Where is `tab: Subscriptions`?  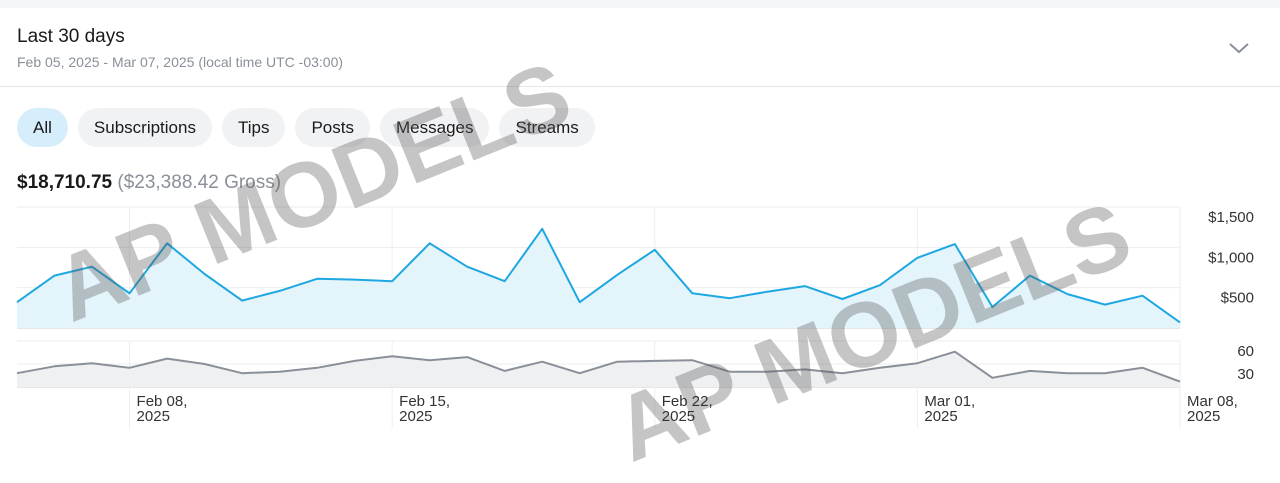 tab: Subscriptions is located at coordinates (144, 127).